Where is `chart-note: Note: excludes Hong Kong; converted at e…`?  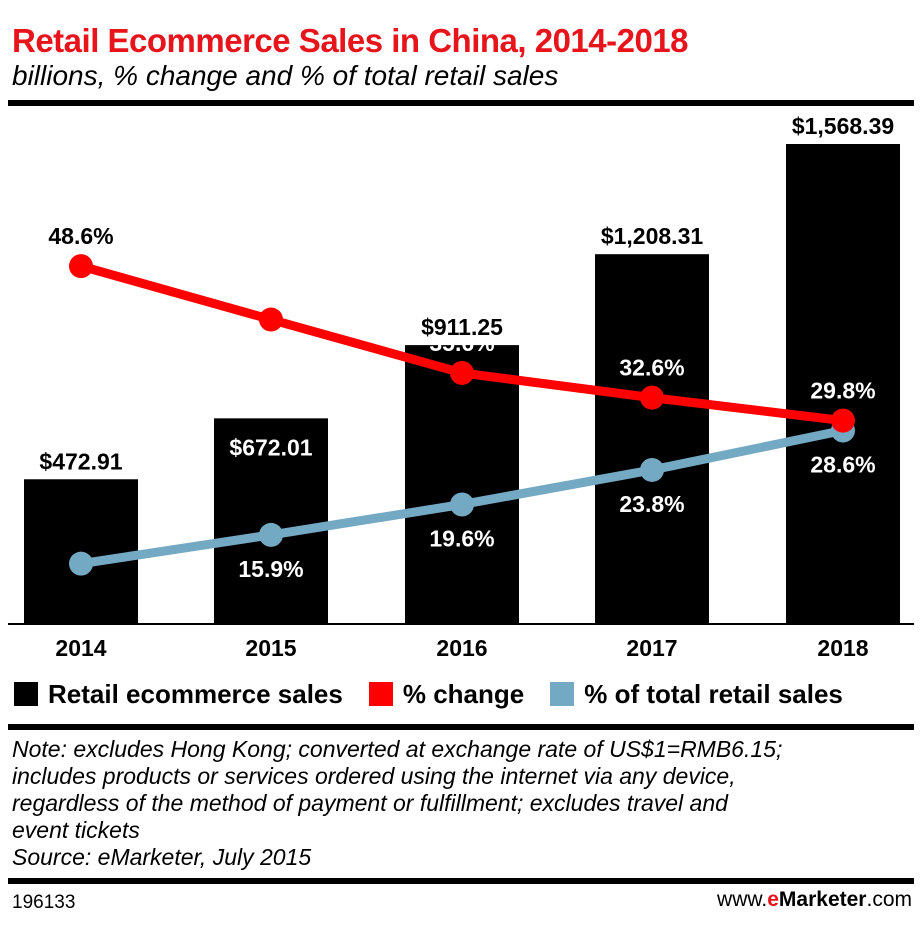
chart-note: Note: excludes Hong Kong; converted at e… is located at coordinates (462, 803).